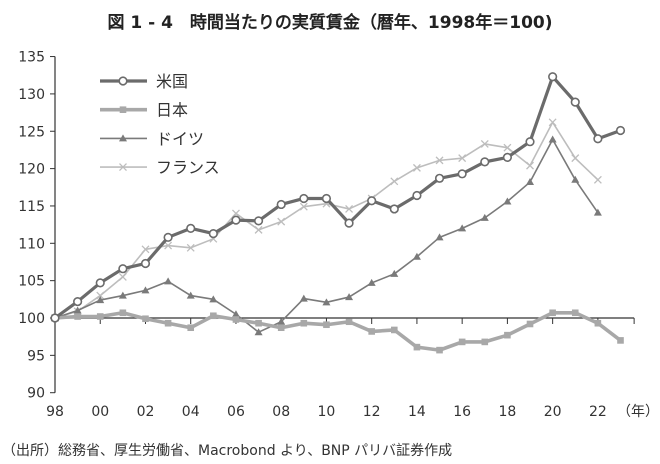 The image size is (660, 464). I want to click on x-tick-label: 14, so click(417, 412).